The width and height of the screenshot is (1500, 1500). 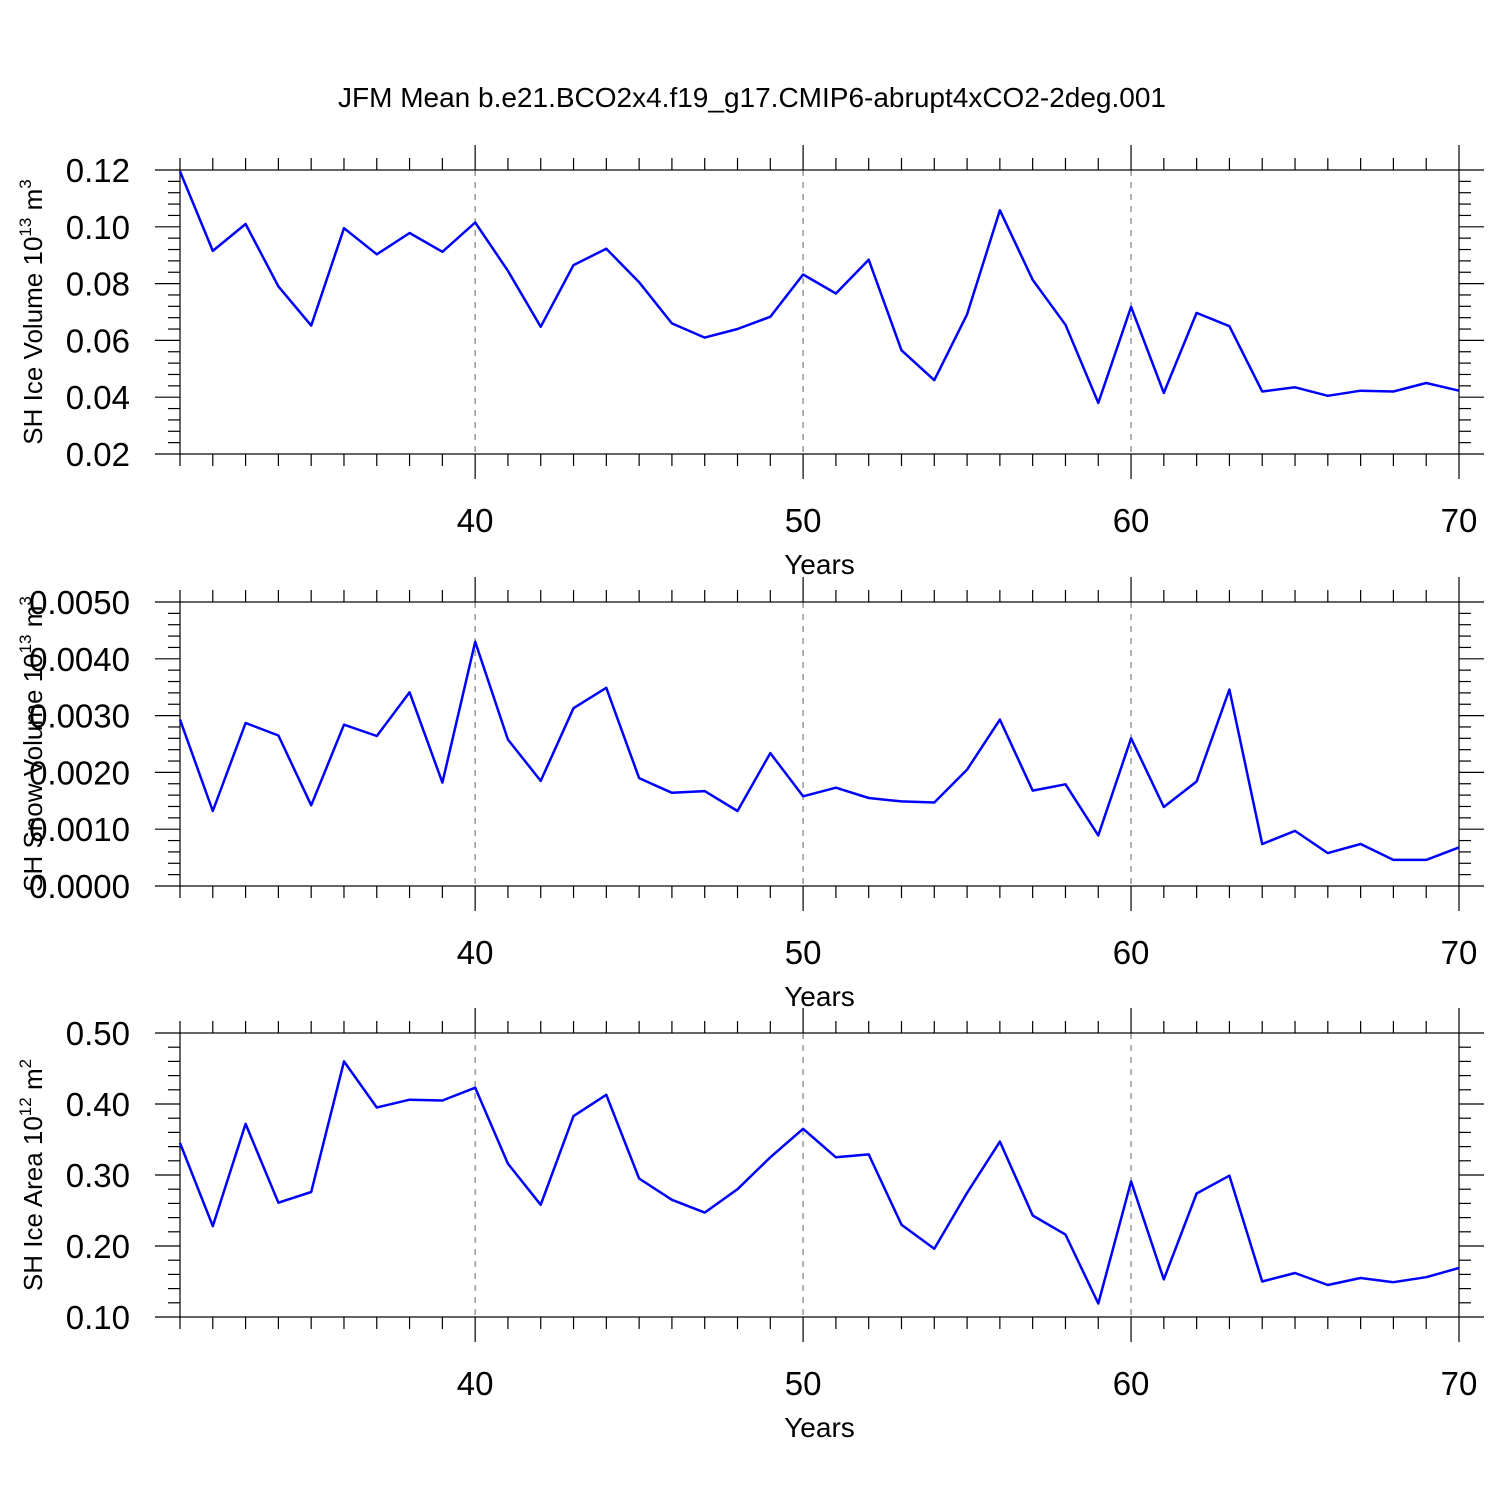 What do you see at coordinates (98, 1246) in the screenshot?
I see `y-tick-label: 0.20` at bounding box center [98, 1246].